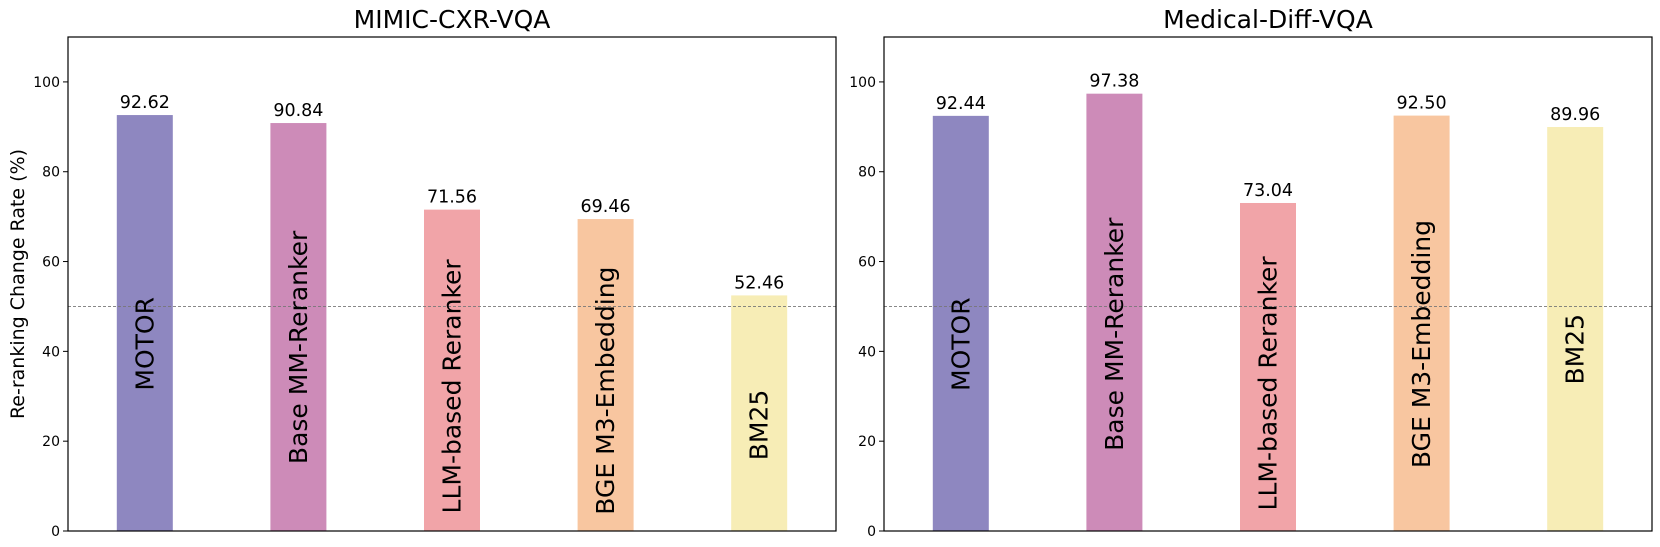 Image resolution: width=1660 pixels, height=547 pixels. I want to click on bar-value-label: 92.44, so click(961, 104).